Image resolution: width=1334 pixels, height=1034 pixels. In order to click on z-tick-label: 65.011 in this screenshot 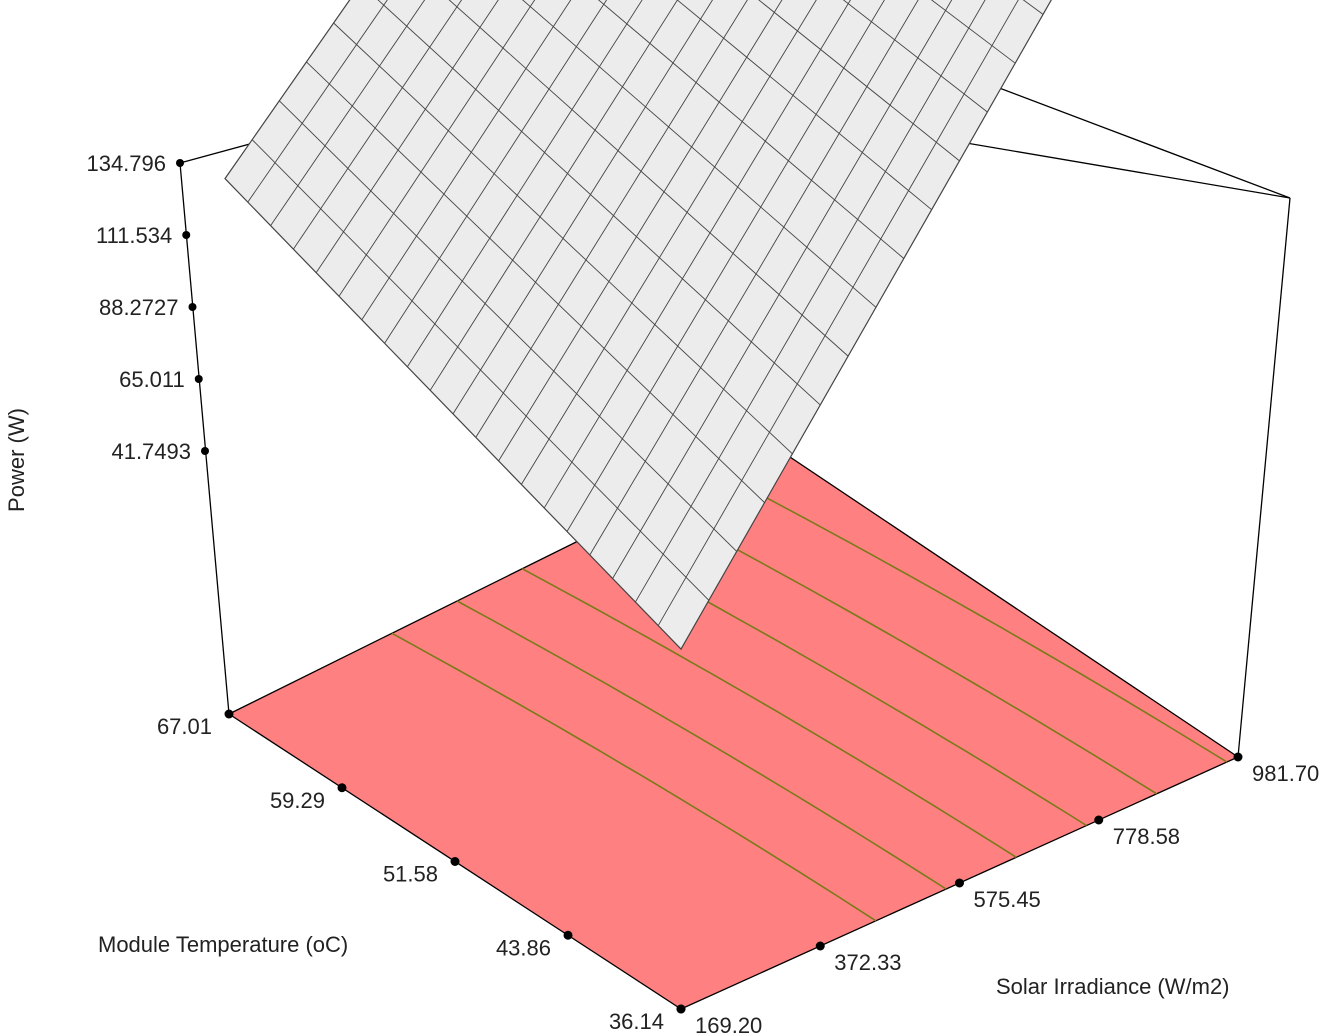, I will do `click(152, 379)`.